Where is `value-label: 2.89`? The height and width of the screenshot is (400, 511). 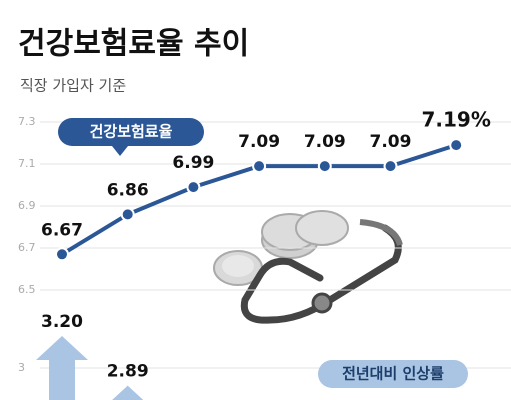
value-label: 2.89 is located at coordinates (128, 372).